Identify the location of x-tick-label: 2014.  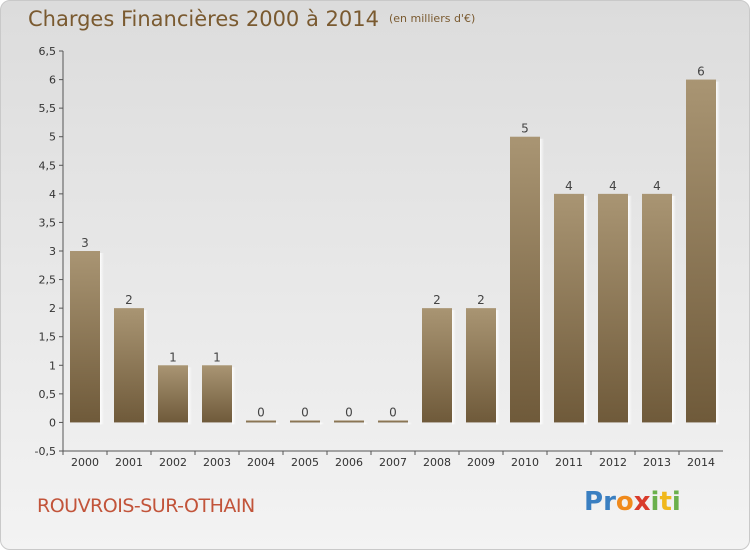
(701, 462).